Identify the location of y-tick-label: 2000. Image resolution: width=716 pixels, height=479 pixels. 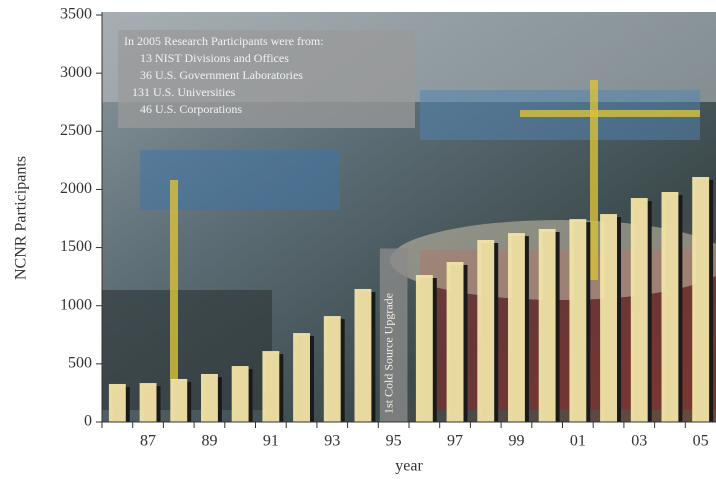
(76, 188).